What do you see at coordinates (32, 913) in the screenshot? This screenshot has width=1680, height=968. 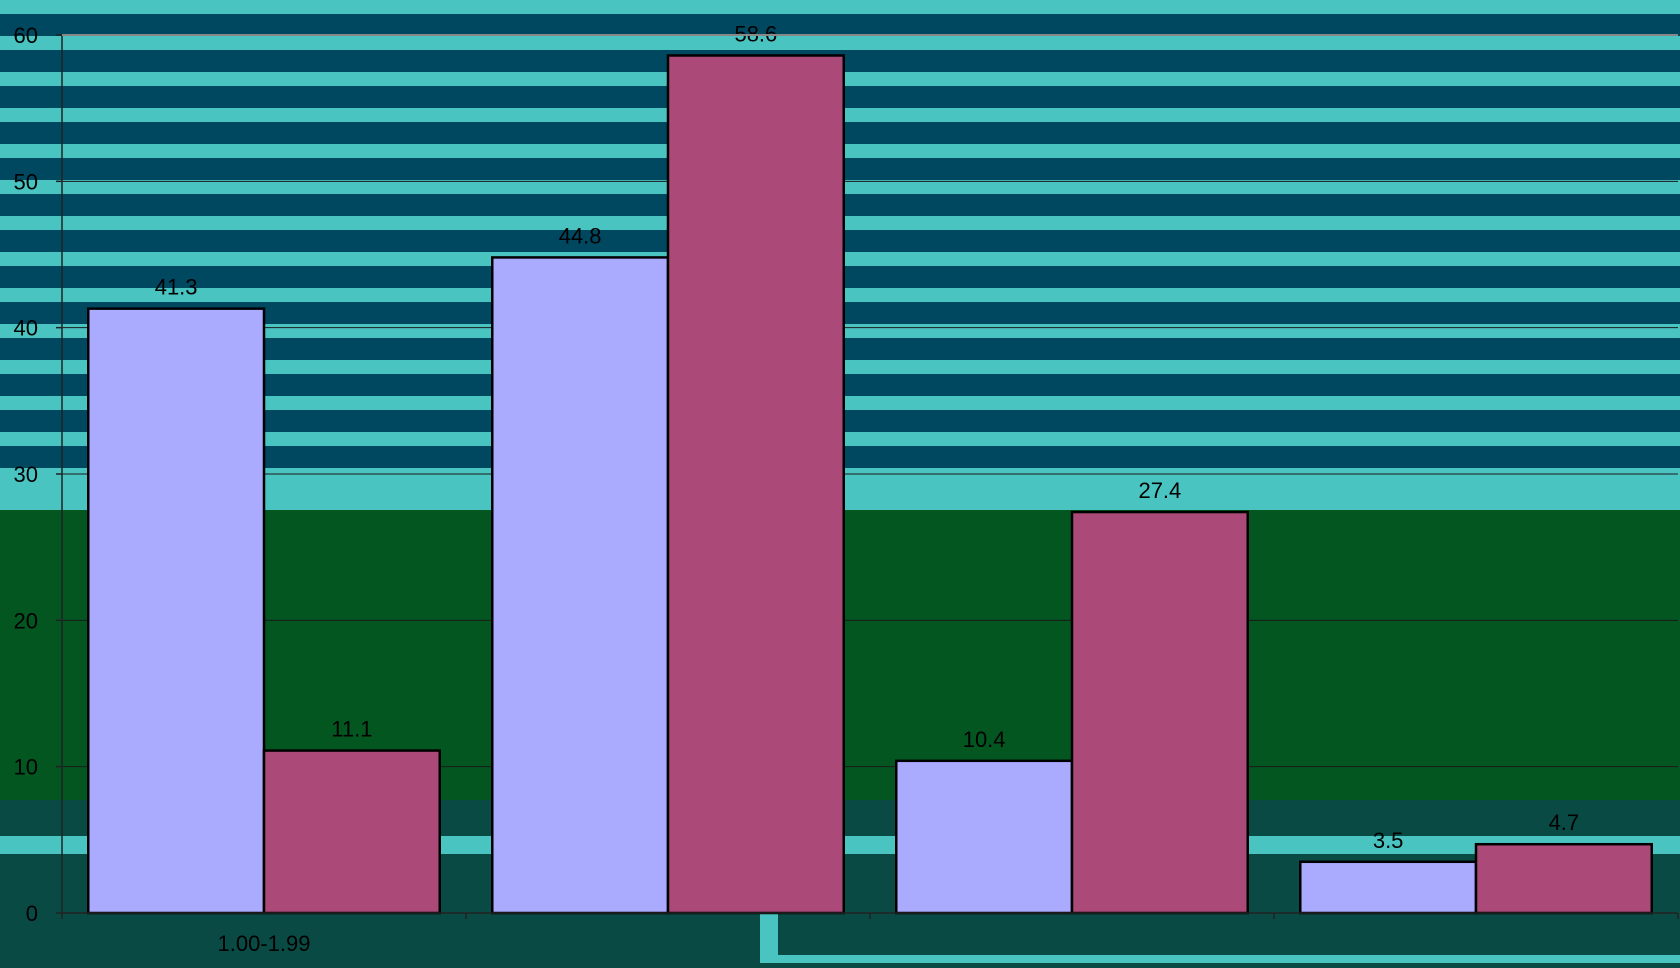 I see `y-tick-label: 0` at bounding box center [32, 913].